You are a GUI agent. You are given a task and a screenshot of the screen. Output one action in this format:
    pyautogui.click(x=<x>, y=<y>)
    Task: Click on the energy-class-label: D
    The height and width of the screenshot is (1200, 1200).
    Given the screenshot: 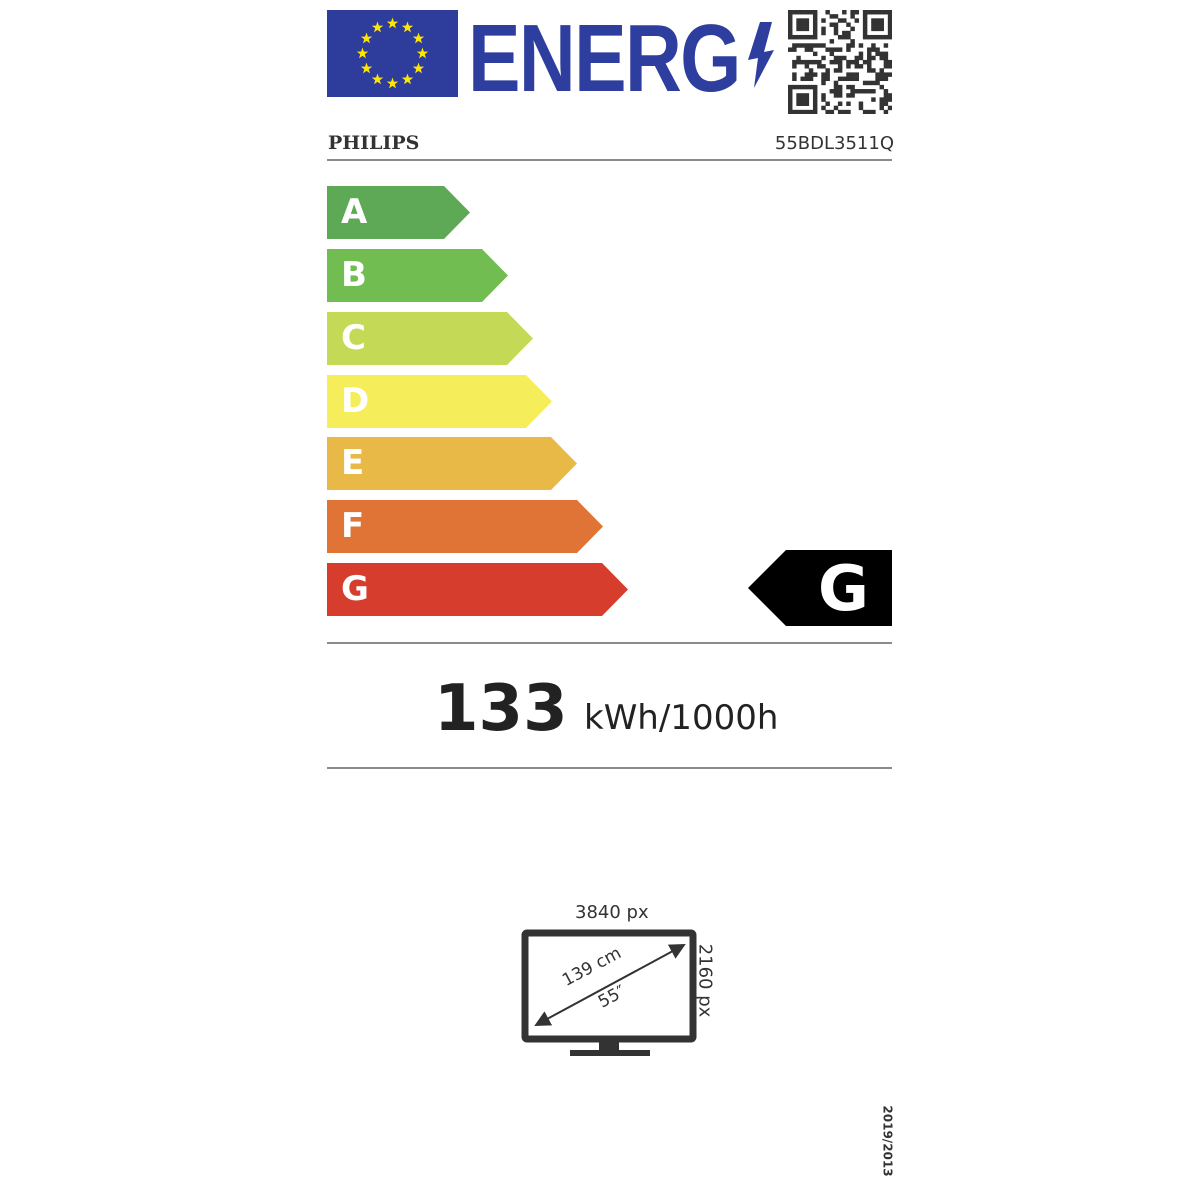 What is the action you would take?
    pyautogui.click(x=355, y=401)
    